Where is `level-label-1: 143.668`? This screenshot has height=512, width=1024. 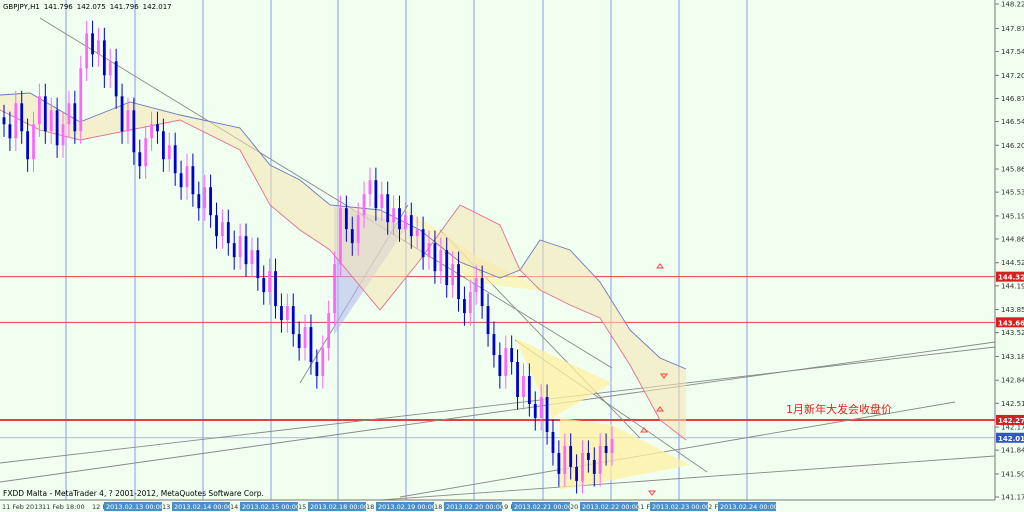 level-label-1: 143.668 is located at coordinates (1011, 323).